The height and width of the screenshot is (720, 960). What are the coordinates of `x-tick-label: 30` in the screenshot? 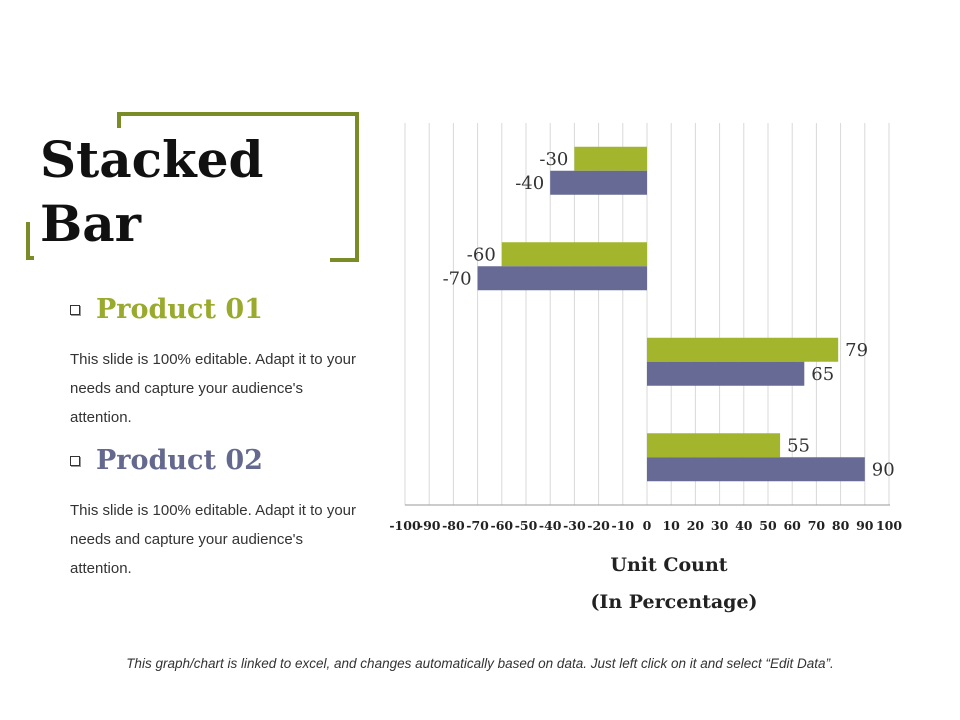 It's located at (720, 525).